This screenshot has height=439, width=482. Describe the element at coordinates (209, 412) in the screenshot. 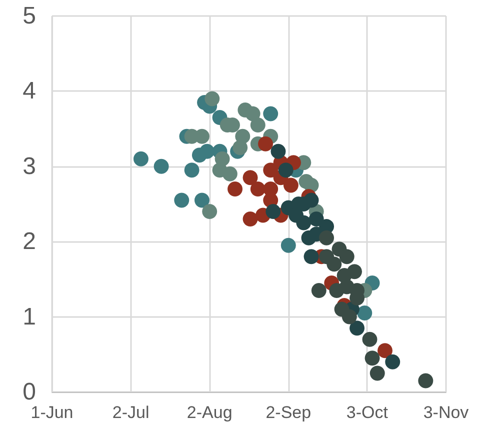

I see `x-tick-label: 2-Aug` at that location.